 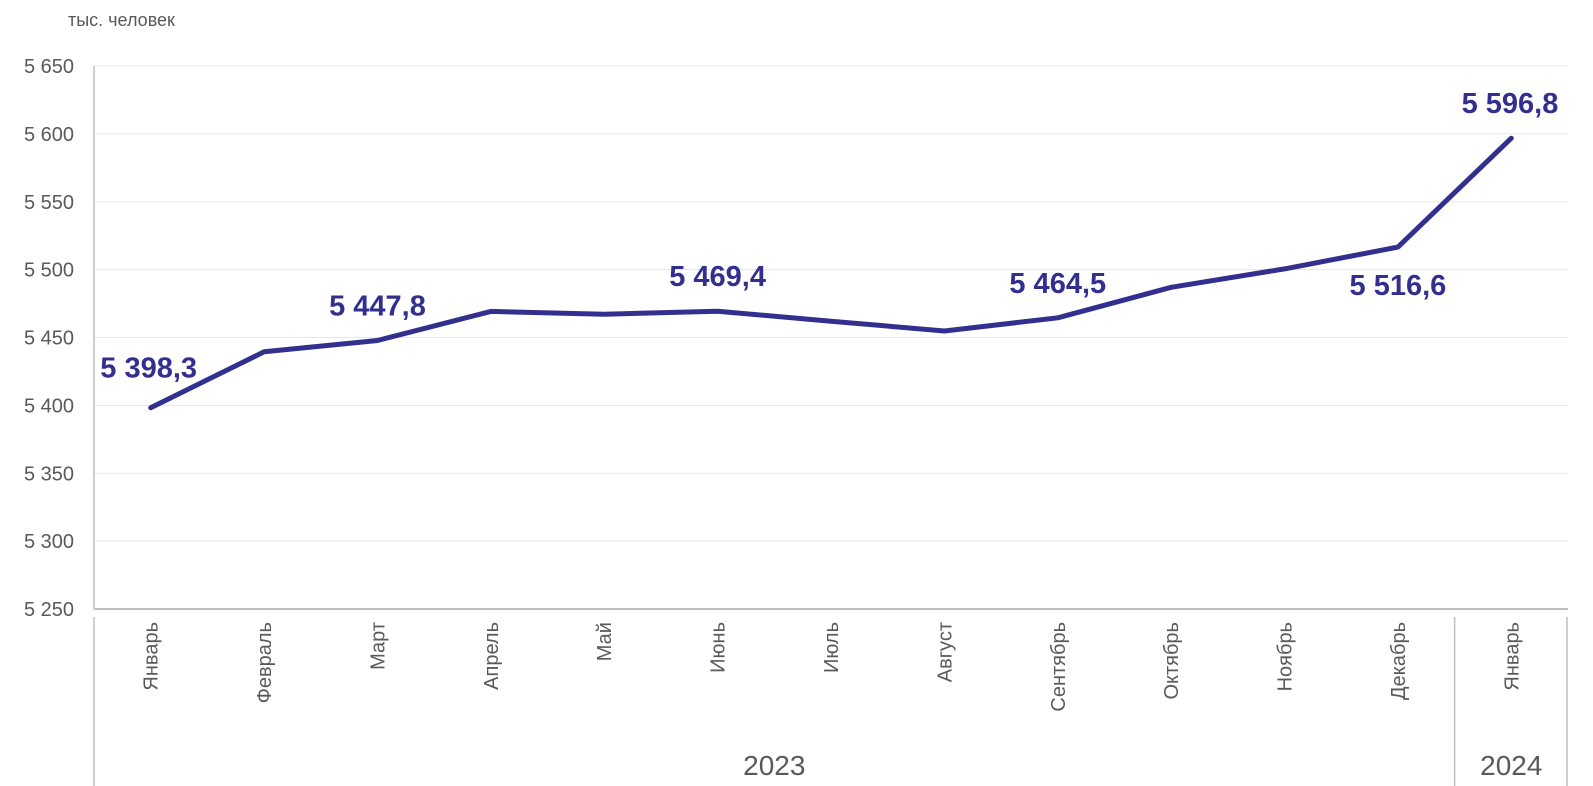 What do you see at coordinates (1511, 765) in the screenshot?
I see `year-label: 2024` at bounding box center [1511, 765].